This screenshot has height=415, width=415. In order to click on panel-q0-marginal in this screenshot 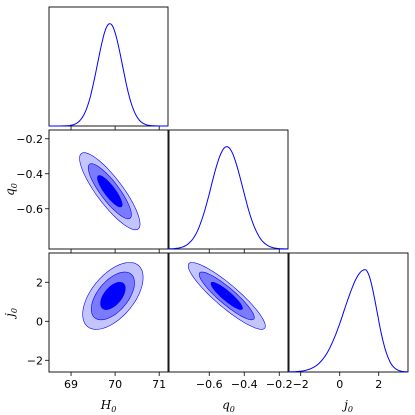, I will do `click(228, 191)`.